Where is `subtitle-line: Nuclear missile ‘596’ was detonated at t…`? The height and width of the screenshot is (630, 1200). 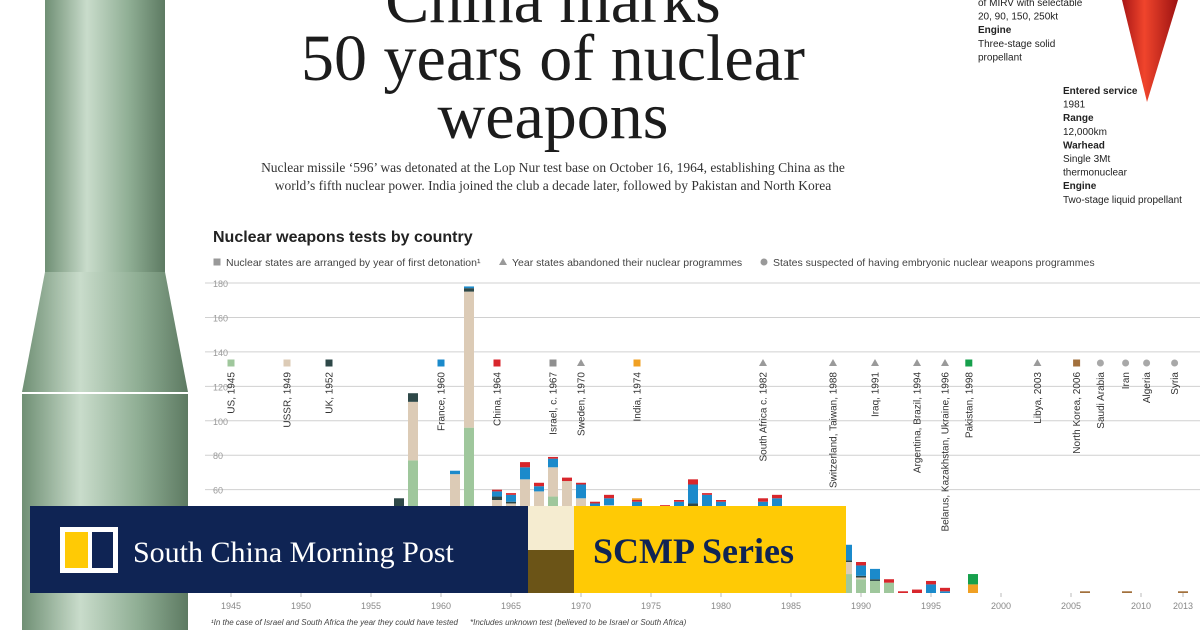 subtitle-line: Nuclear missile ‘596’ was detonated at t… is located at coordinates (553, 167).